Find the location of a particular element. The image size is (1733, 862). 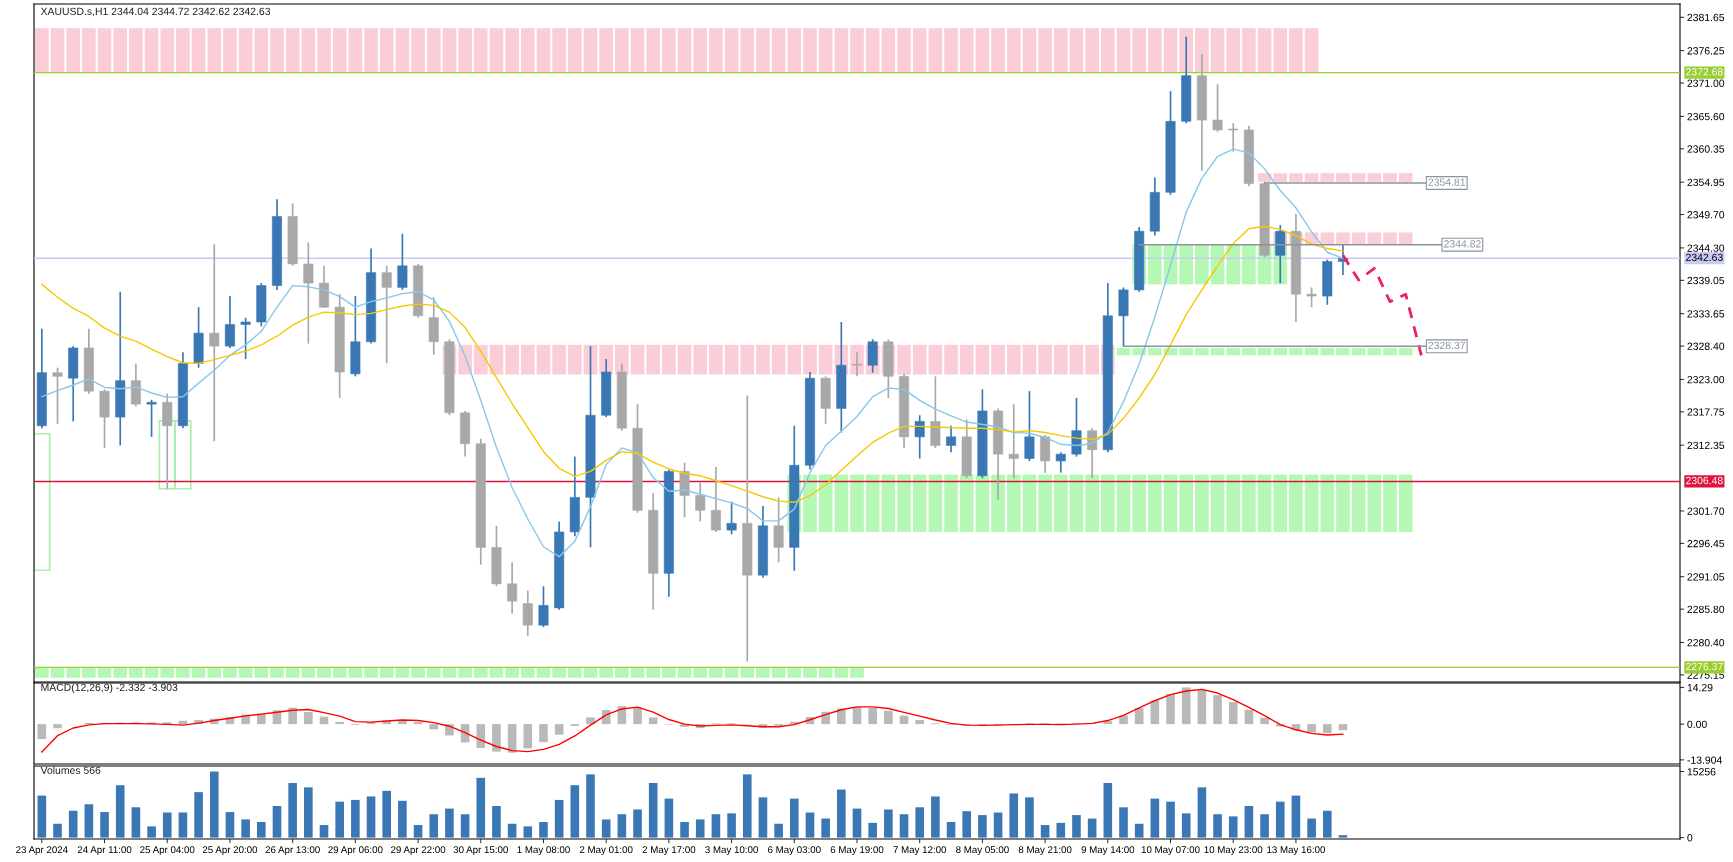

y-tick-label: 2301.70 is located at coordinates (1706, 511).